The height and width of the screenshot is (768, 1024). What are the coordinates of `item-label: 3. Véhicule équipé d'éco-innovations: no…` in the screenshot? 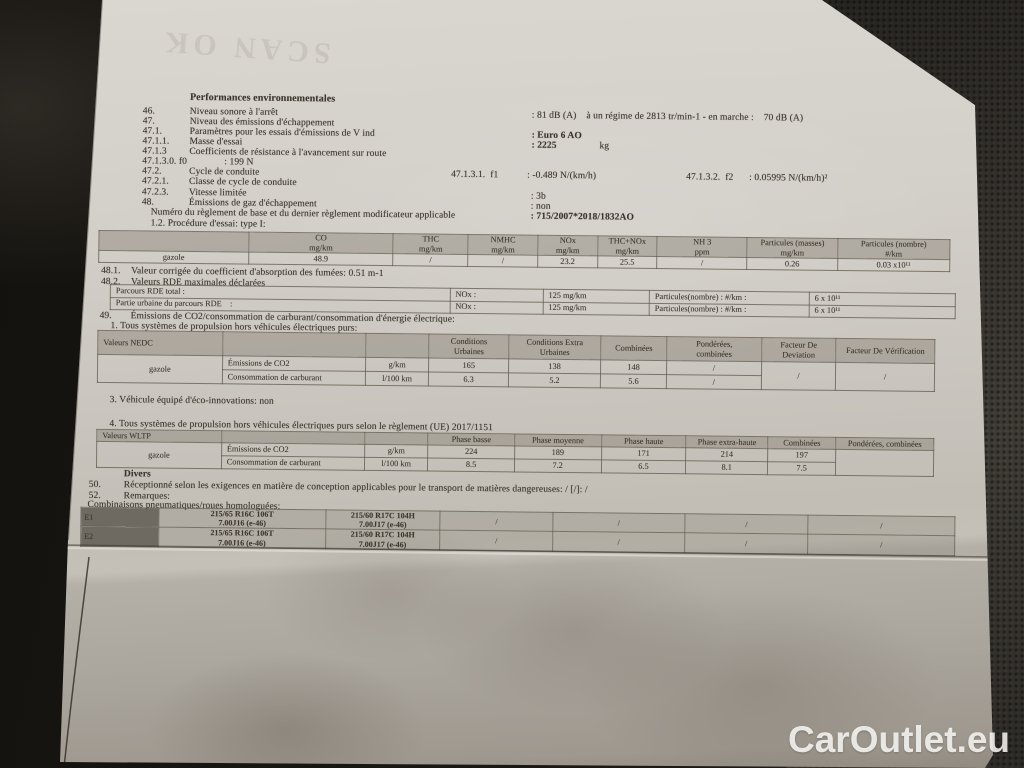 It's located at (191, 401).